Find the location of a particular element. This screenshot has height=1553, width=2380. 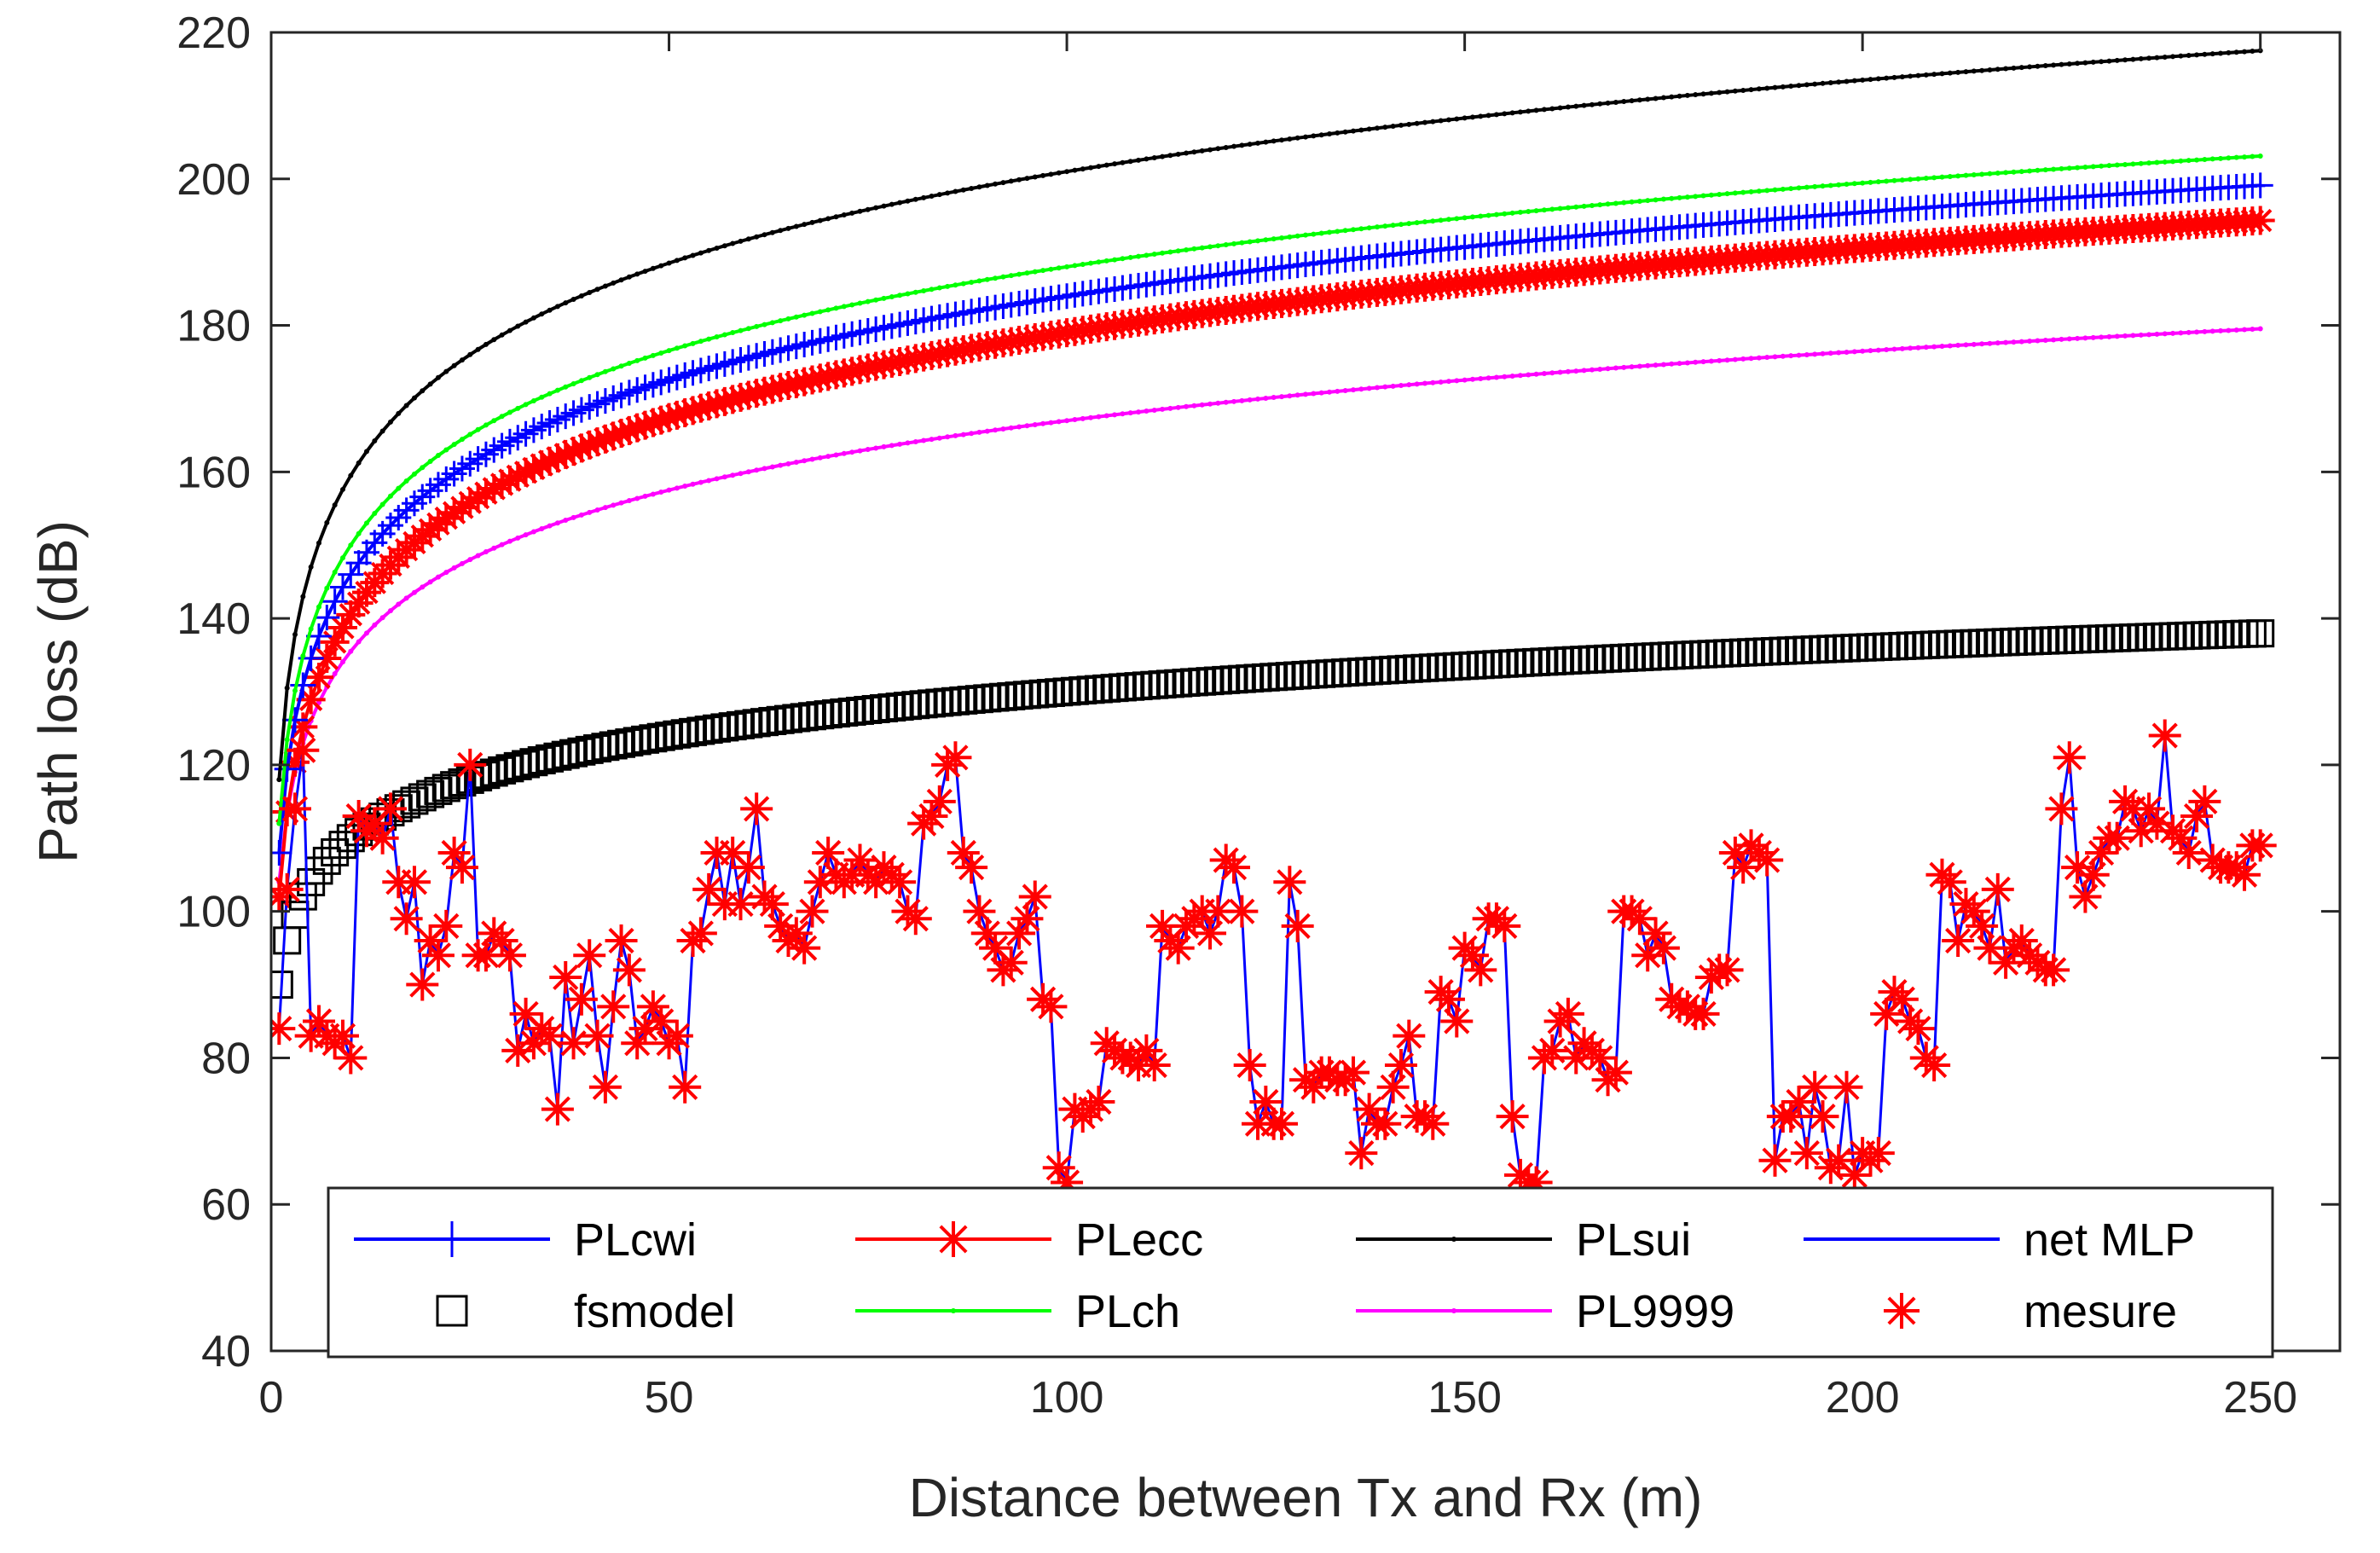

legend-marker is located at coordinates (953, 1239).